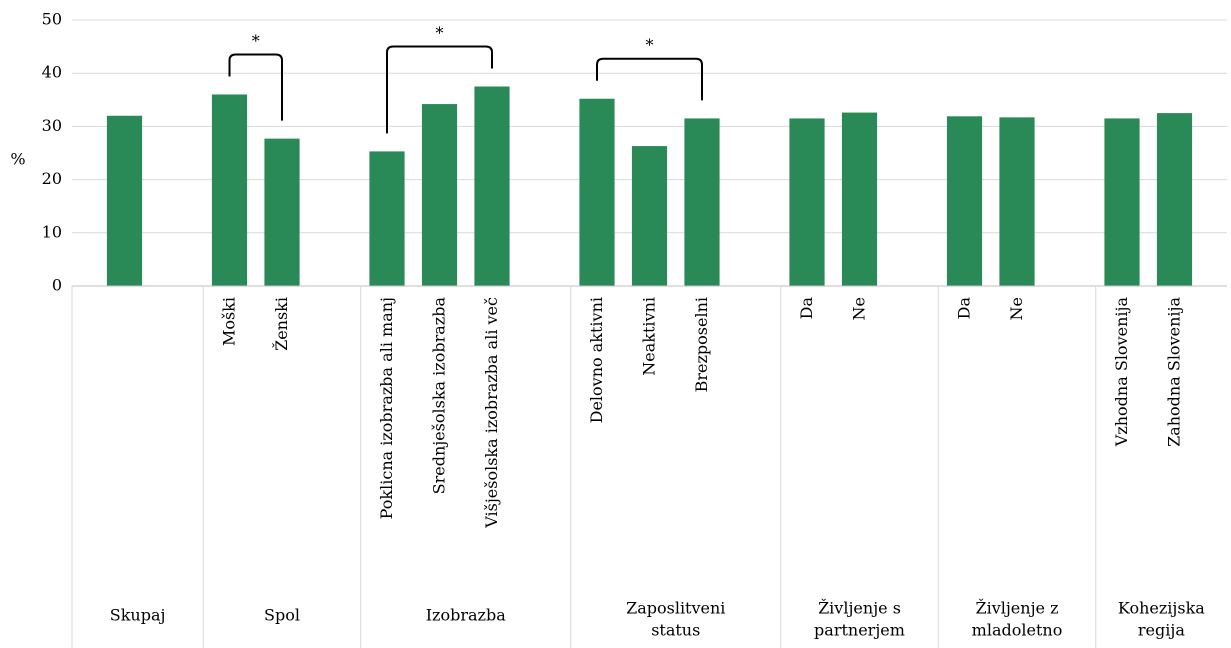 This screenshot has height=648, width=1231. Describe the element at coordinates (17, 159) in the screenshot. I see `y-axis-label: %` at that location.